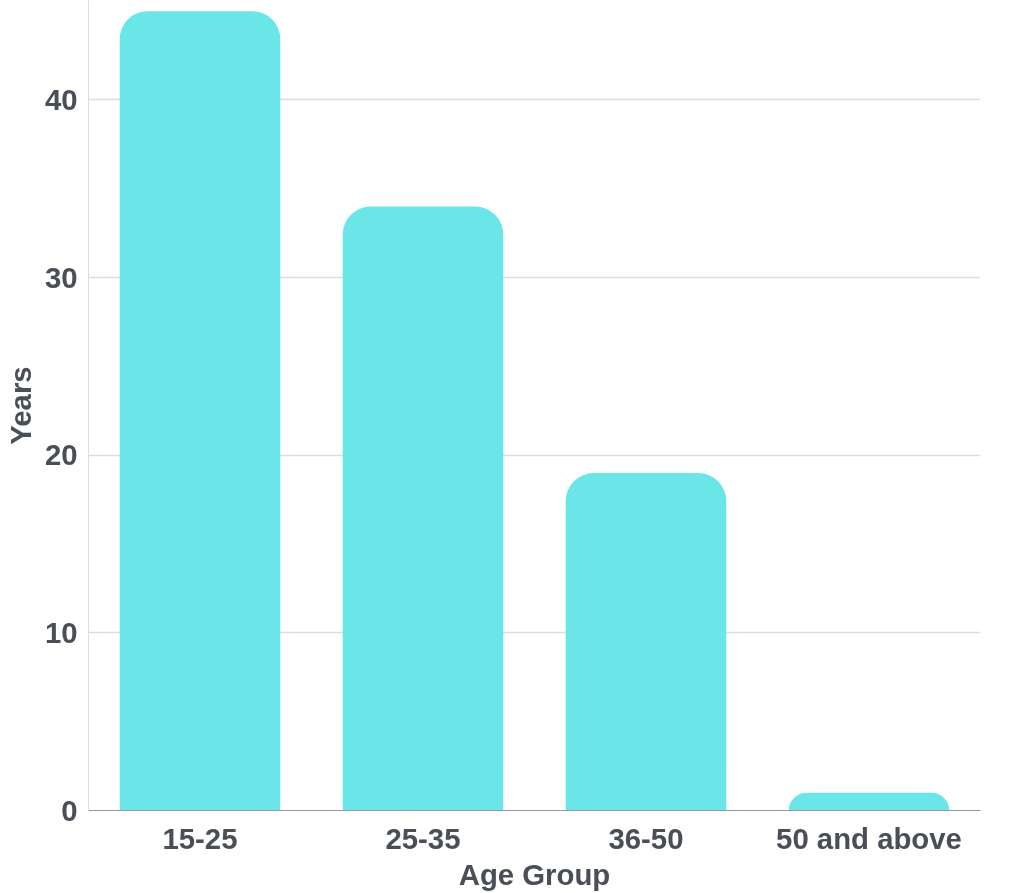  I want to click on x-tick-label: 25-35, so click(423, 838).